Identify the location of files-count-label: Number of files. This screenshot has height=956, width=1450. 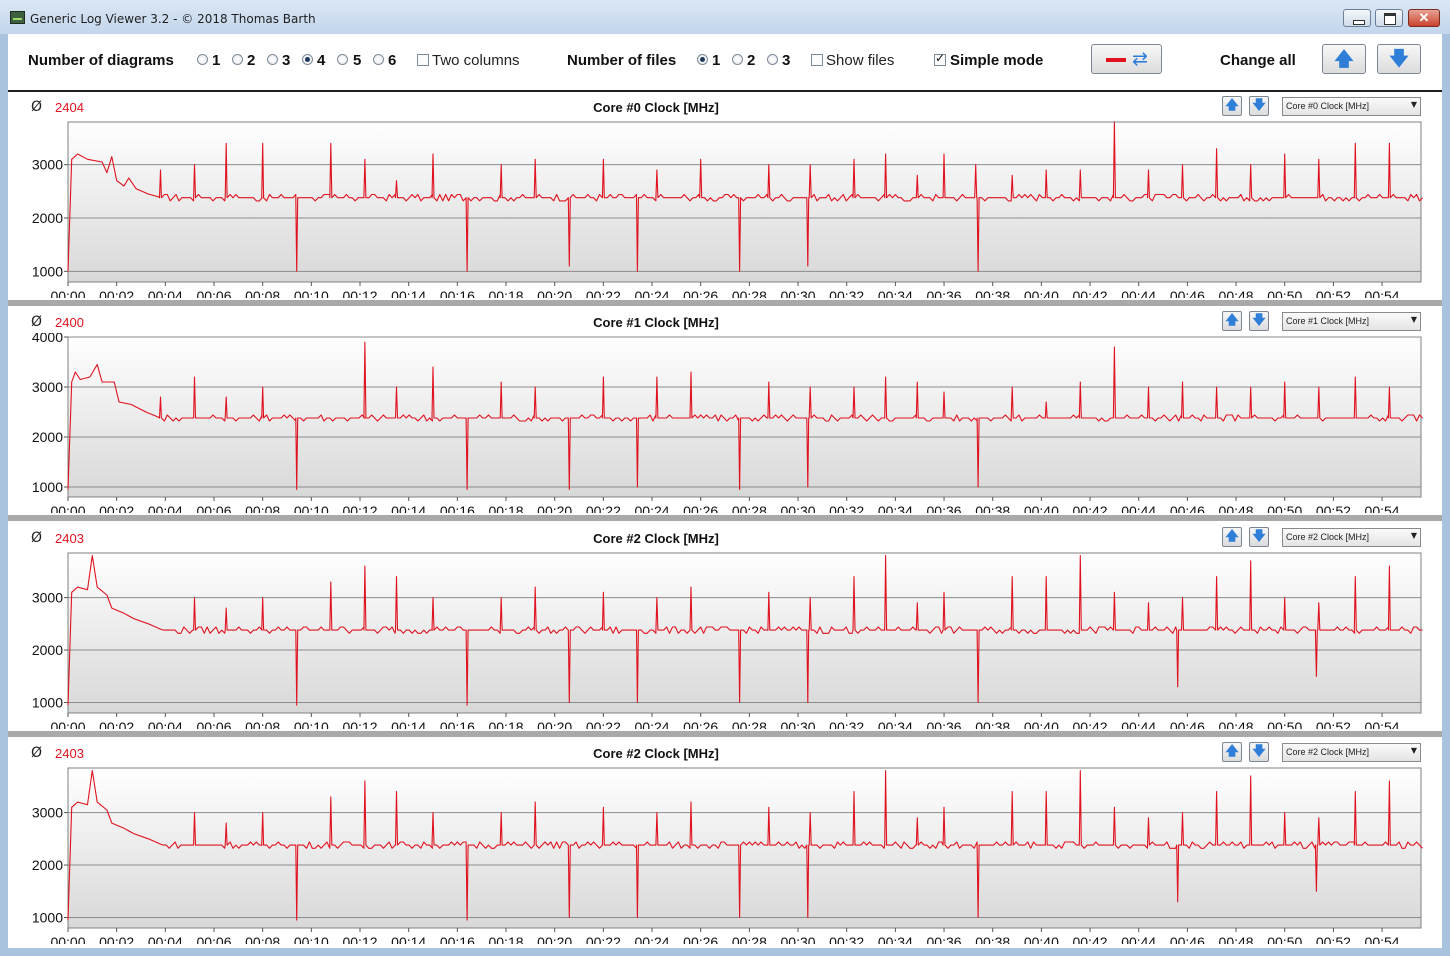
(622, 60).